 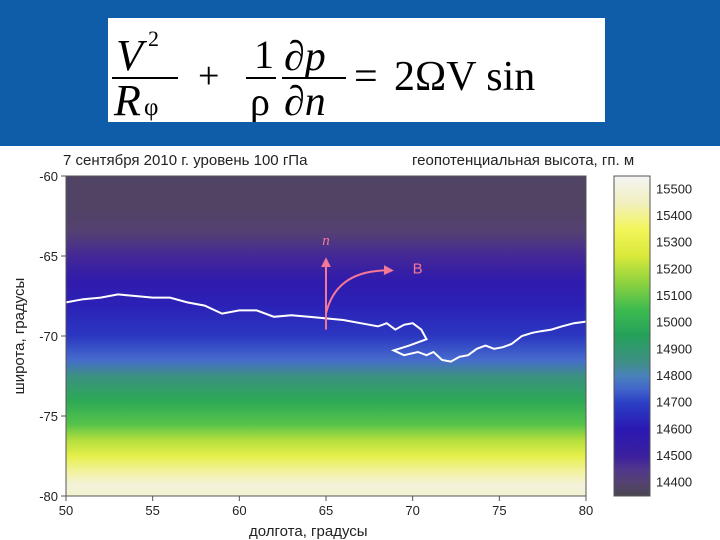 I want to click on colorbar, so click(x=632, y=336).